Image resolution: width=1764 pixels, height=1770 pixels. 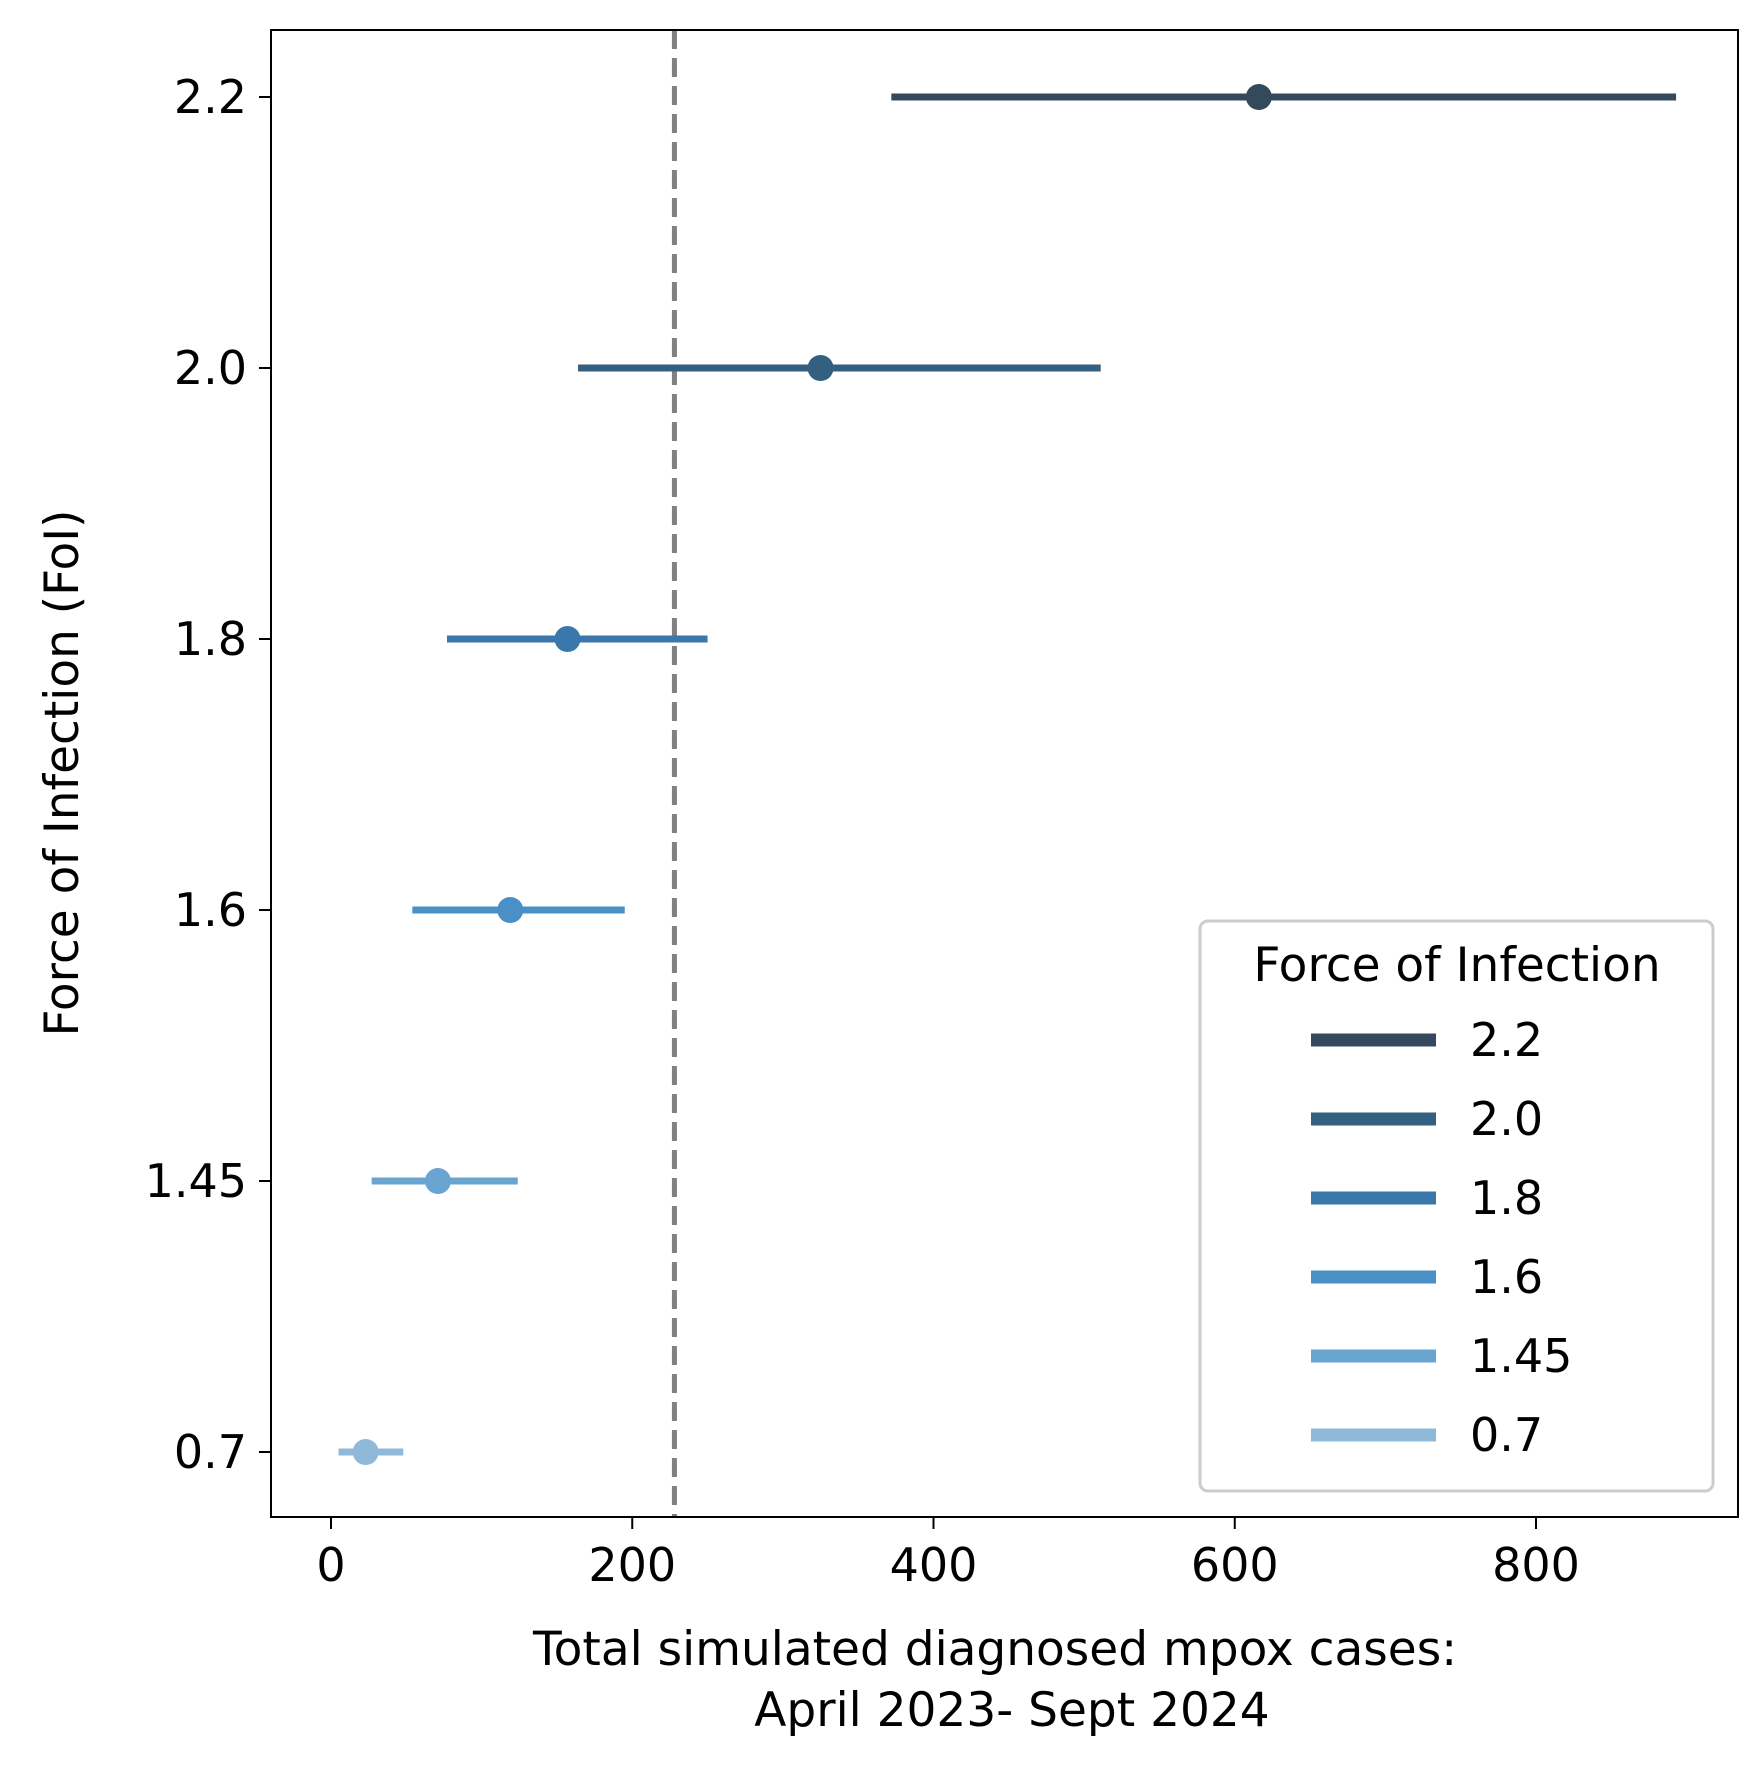 I want to click on x-tick-label: 600, so click(x=1235, y=1565).